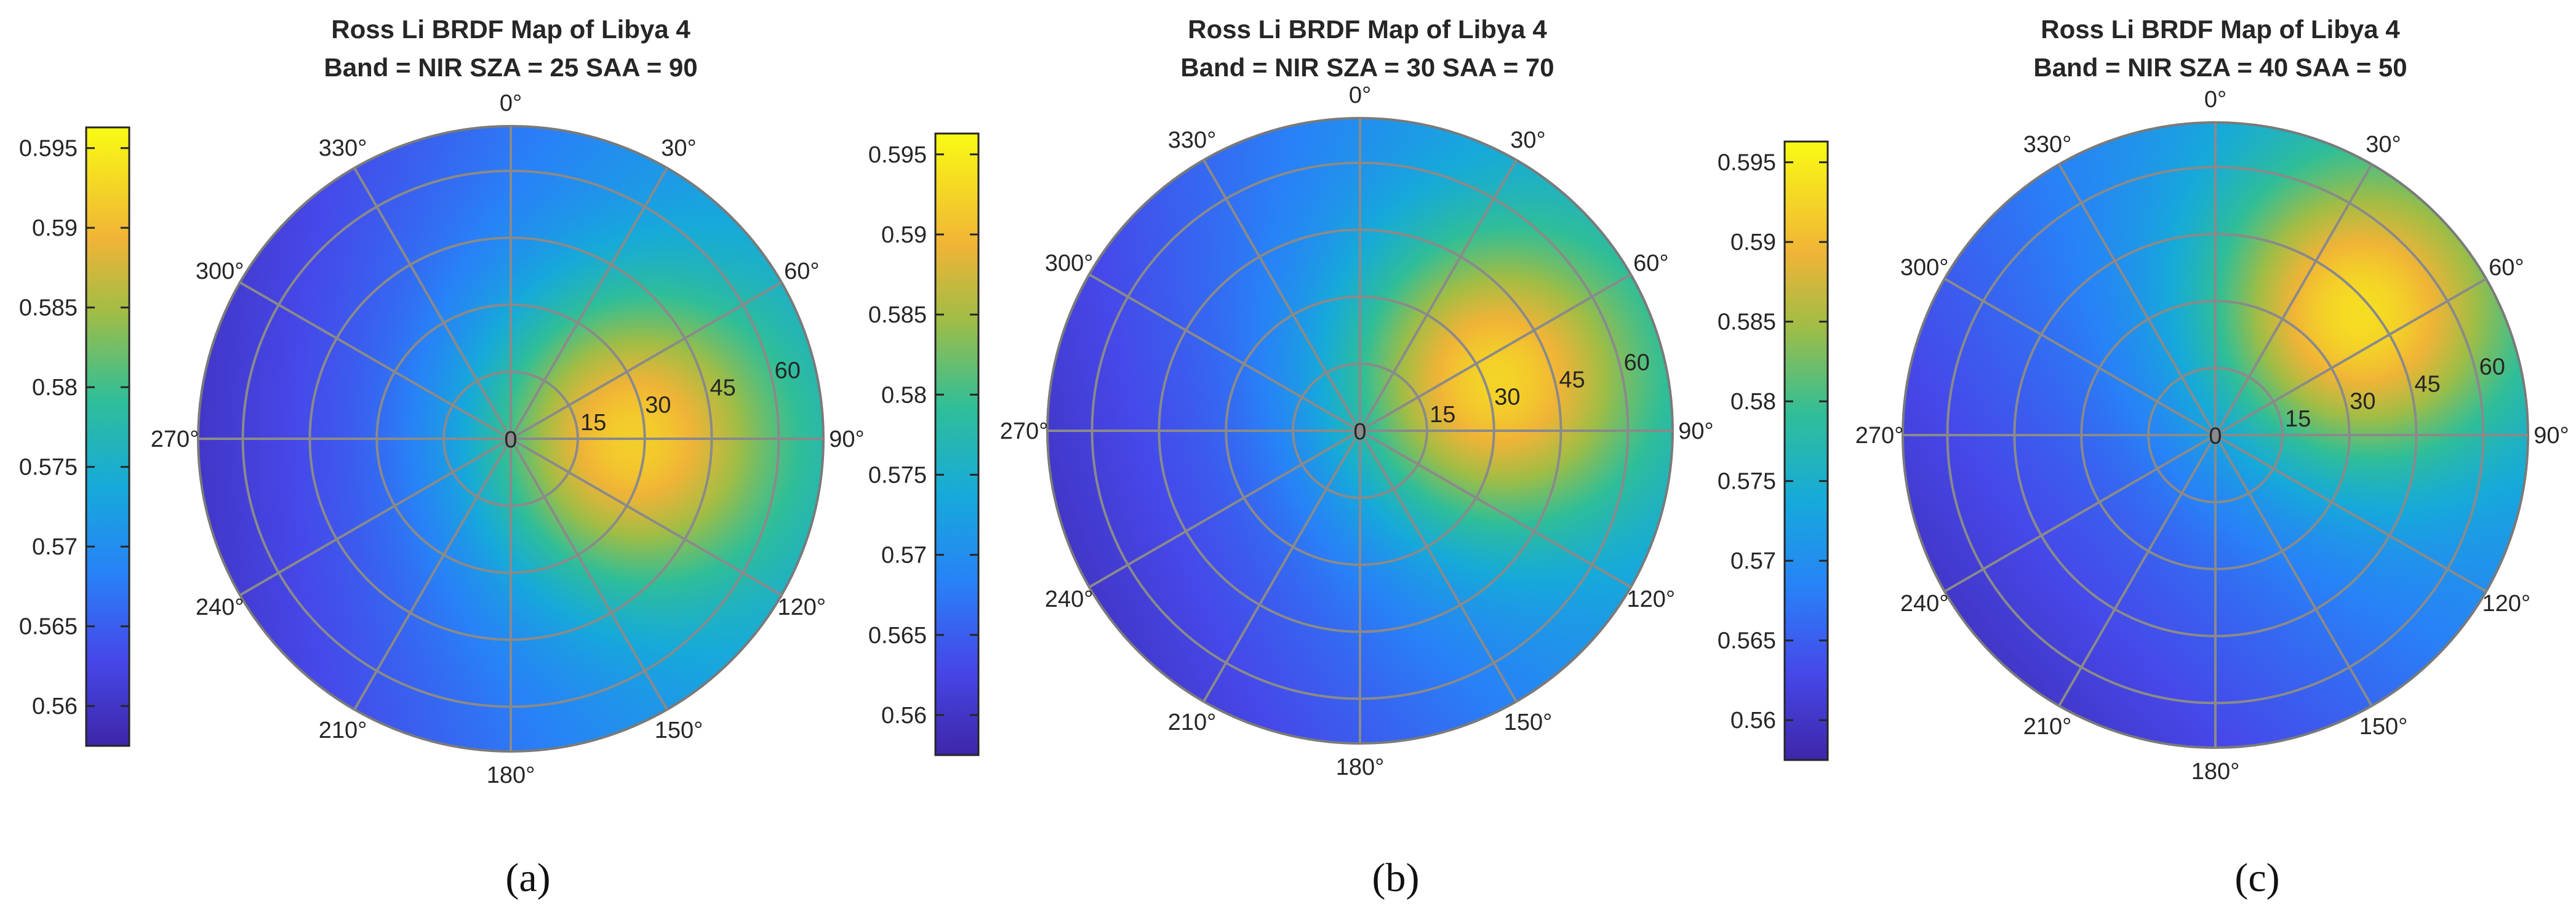  What do you see at coordinates (1367, 67) in the screenshot?
I see `chart-subtitle: Band = NIR SZA = 30 SAA = 70` at bounding box center [1367, 67].